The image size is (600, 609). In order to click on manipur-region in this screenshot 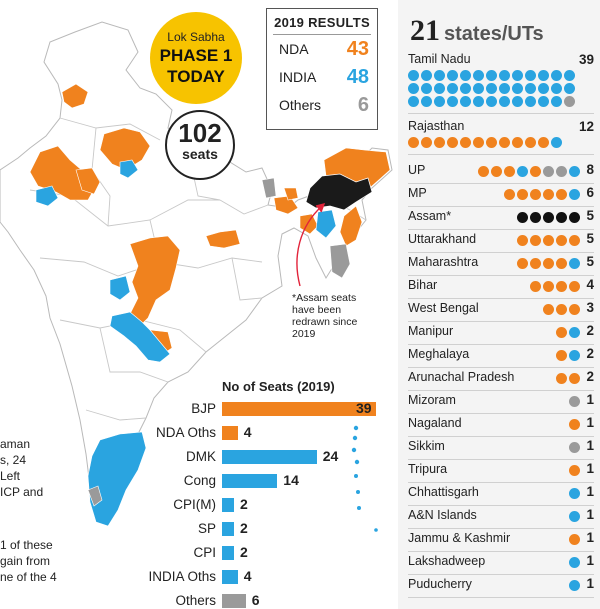, I will do `click(351, 226)`.